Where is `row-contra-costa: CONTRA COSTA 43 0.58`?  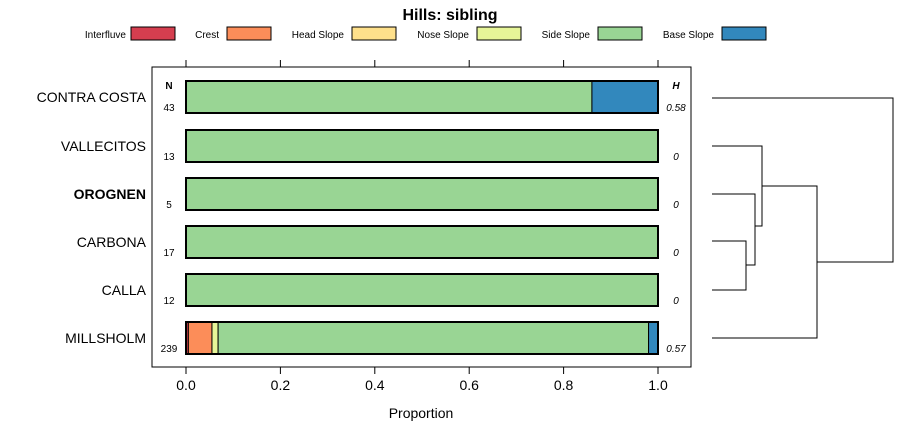
row-contra-costa: CONTRA COSTA 43 0.58 is located at coordinates (361, 97).